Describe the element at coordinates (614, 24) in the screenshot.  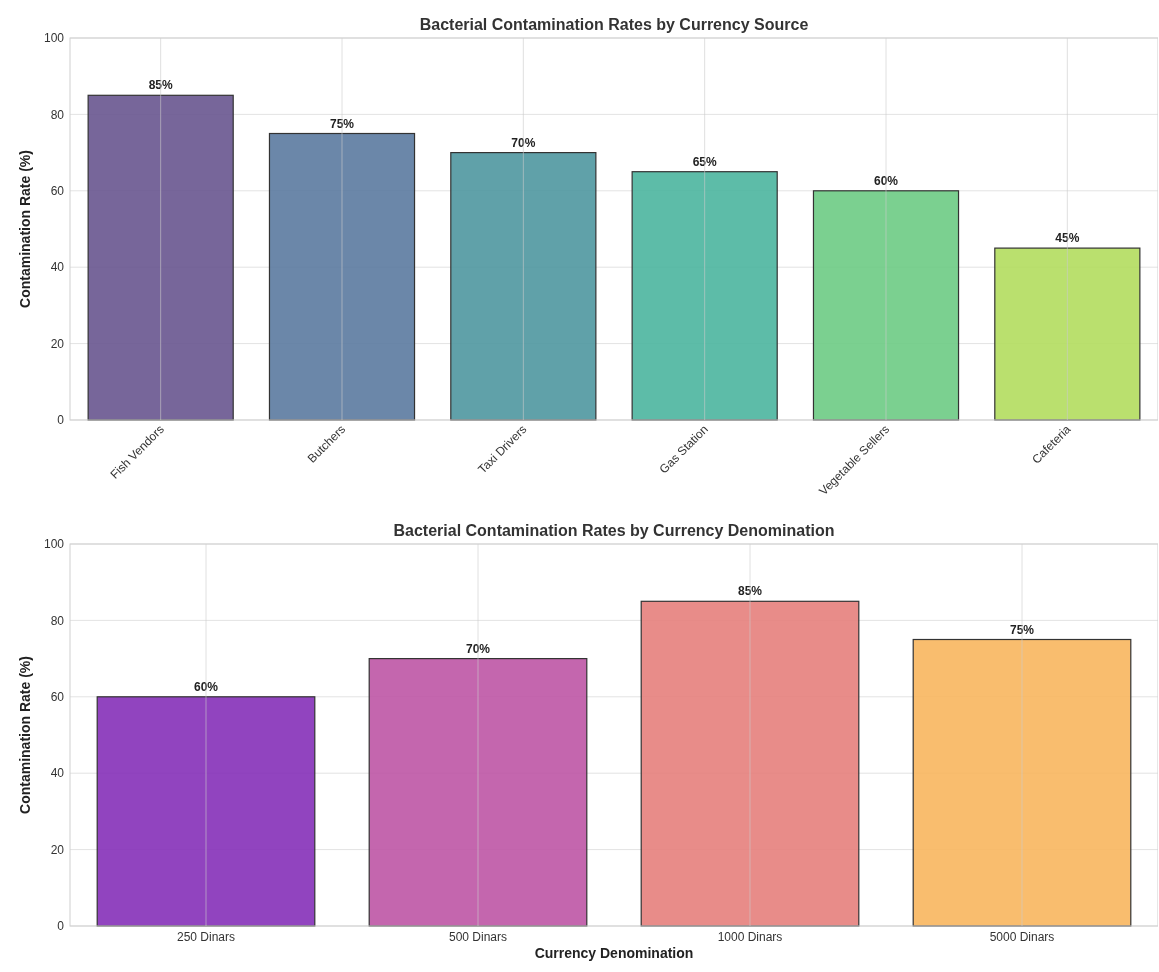
I see `chart-title: Bacterial Contamination Rates by Currency Source` at that location.